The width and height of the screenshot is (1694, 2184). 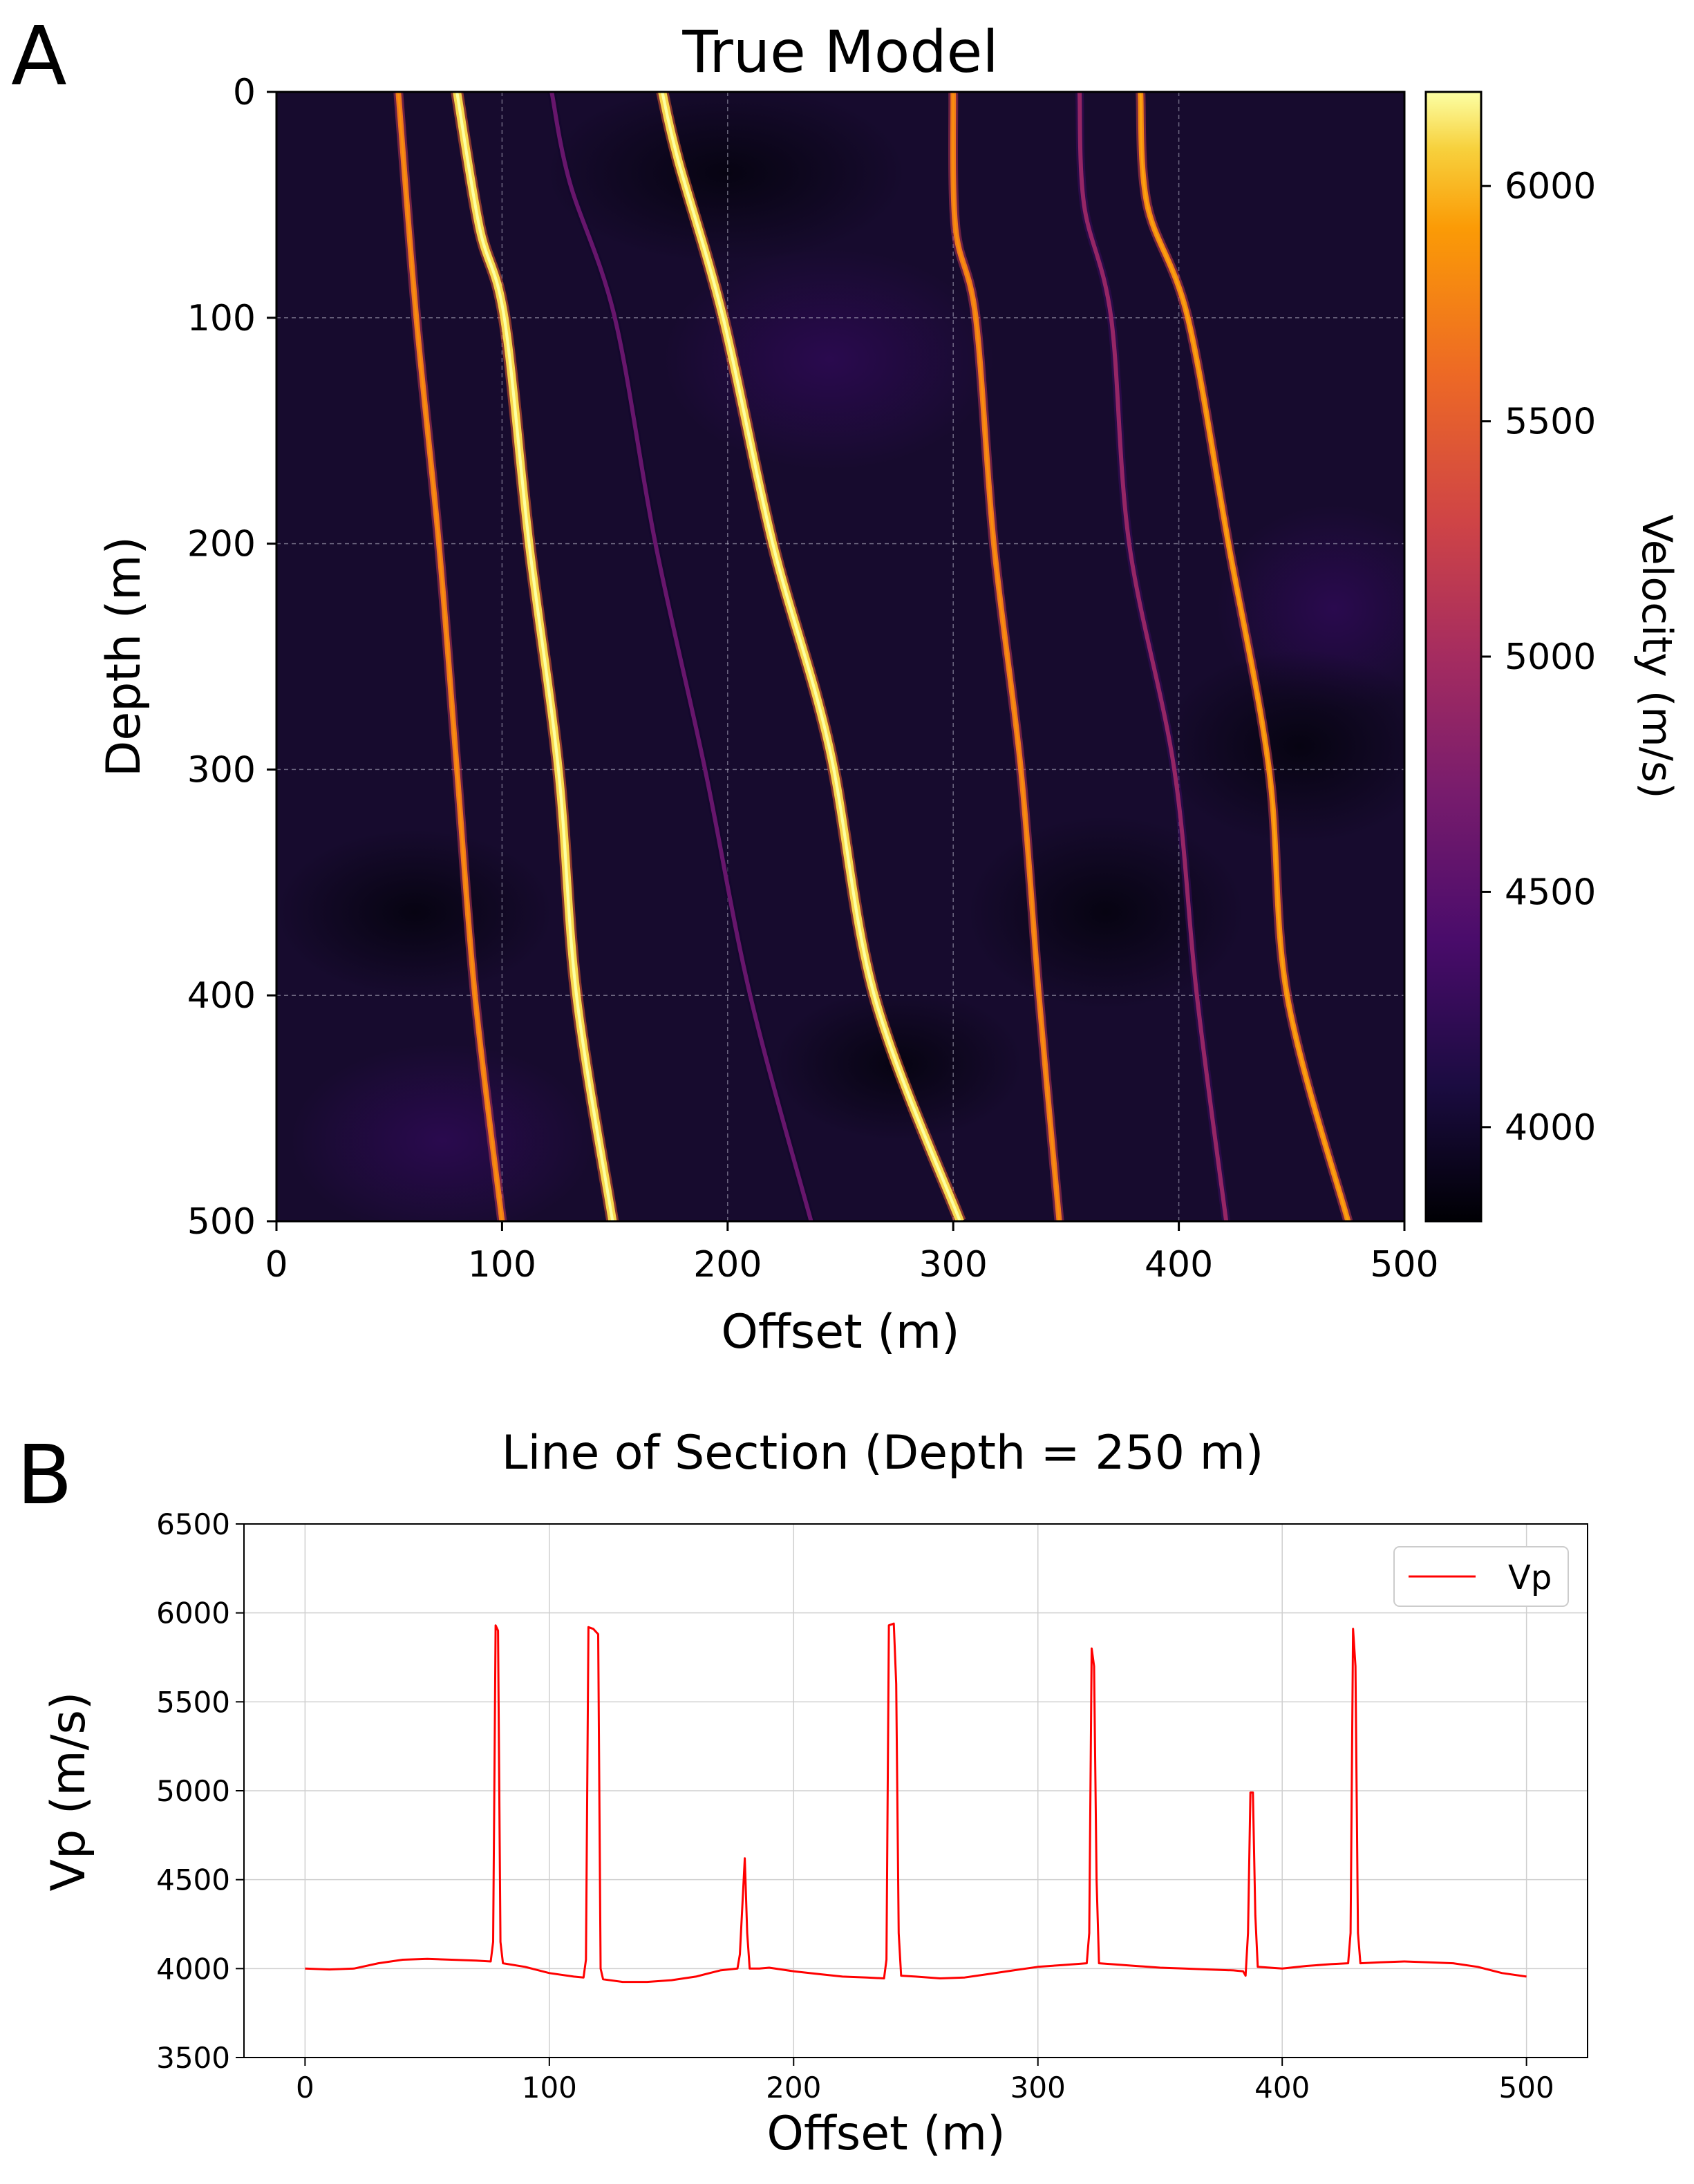 I want to click on heatmap-x-tick-label: 100, so click(x=502, y=1265).